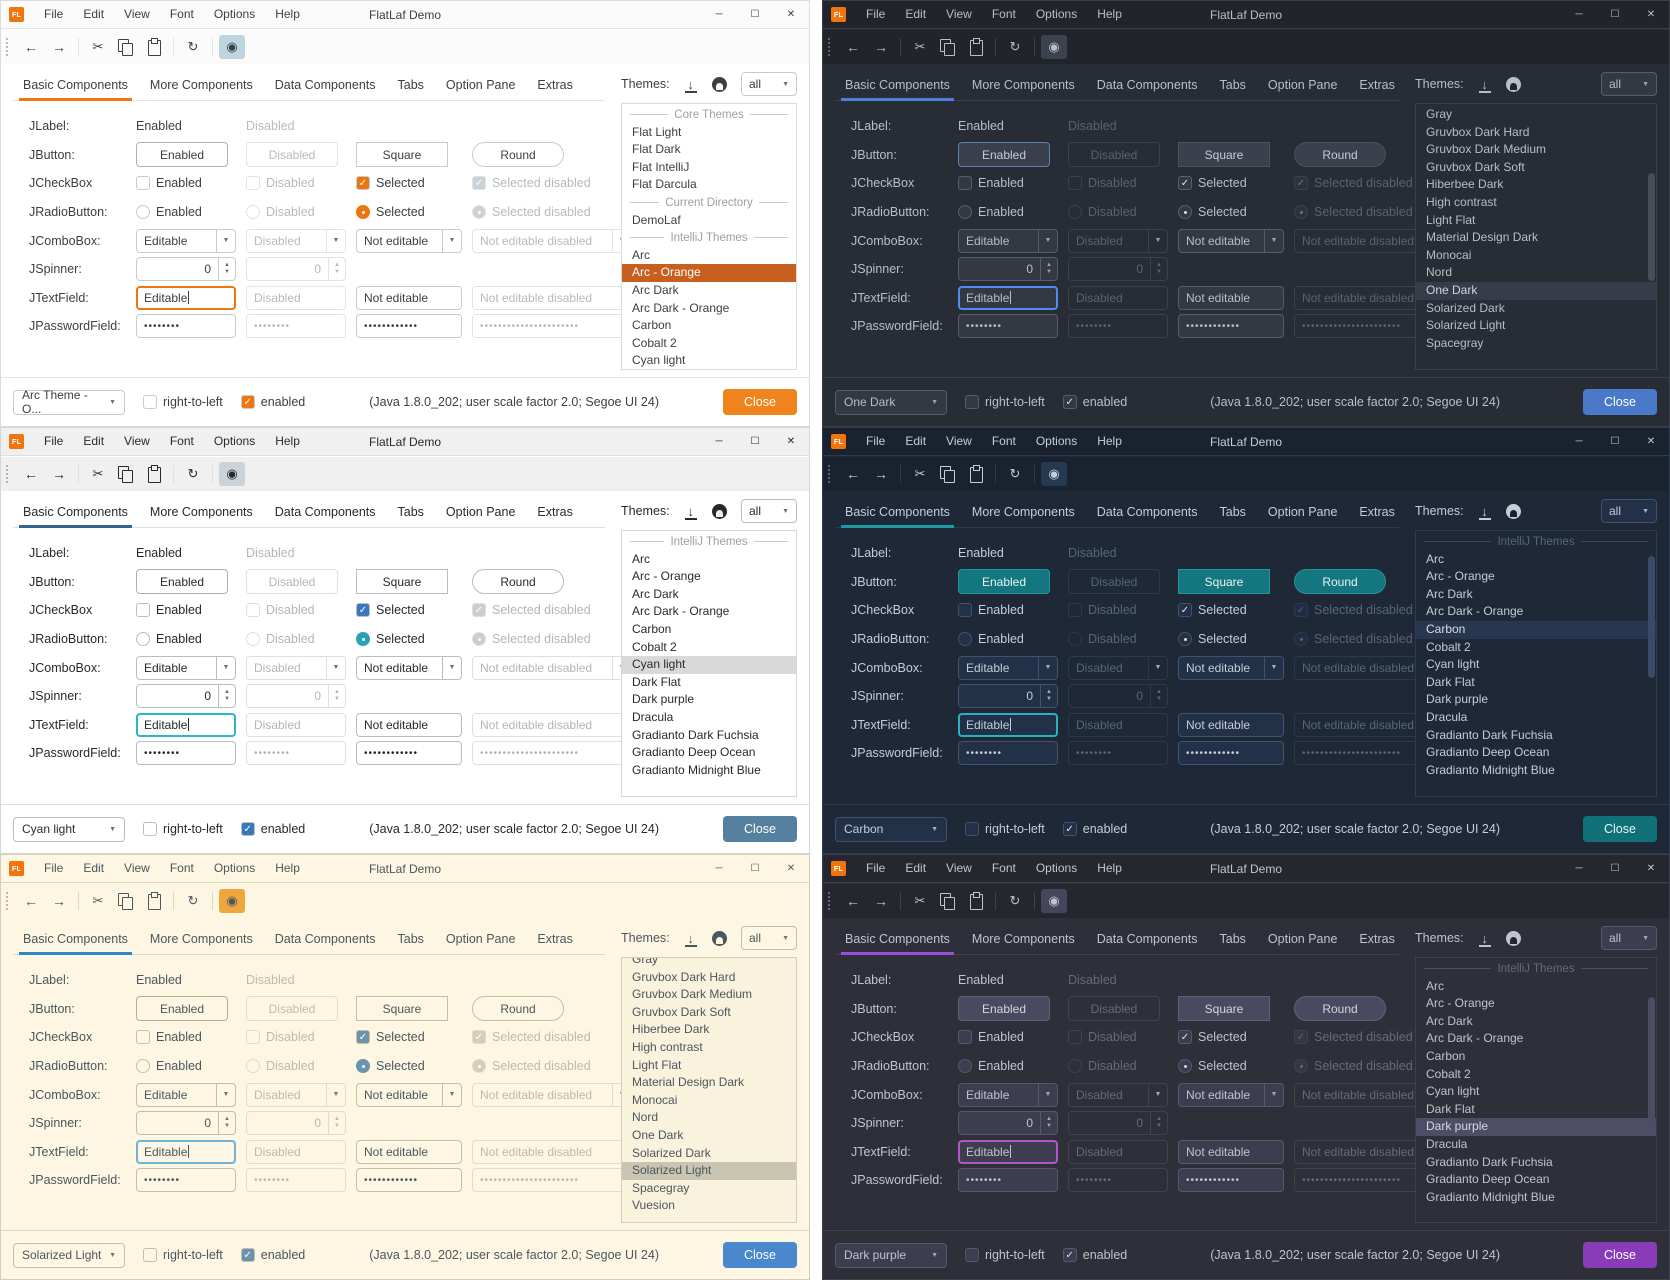 This screenshot has height=1280, width=1670. I want to click on password-field: ••••••••, so click(186, 753).